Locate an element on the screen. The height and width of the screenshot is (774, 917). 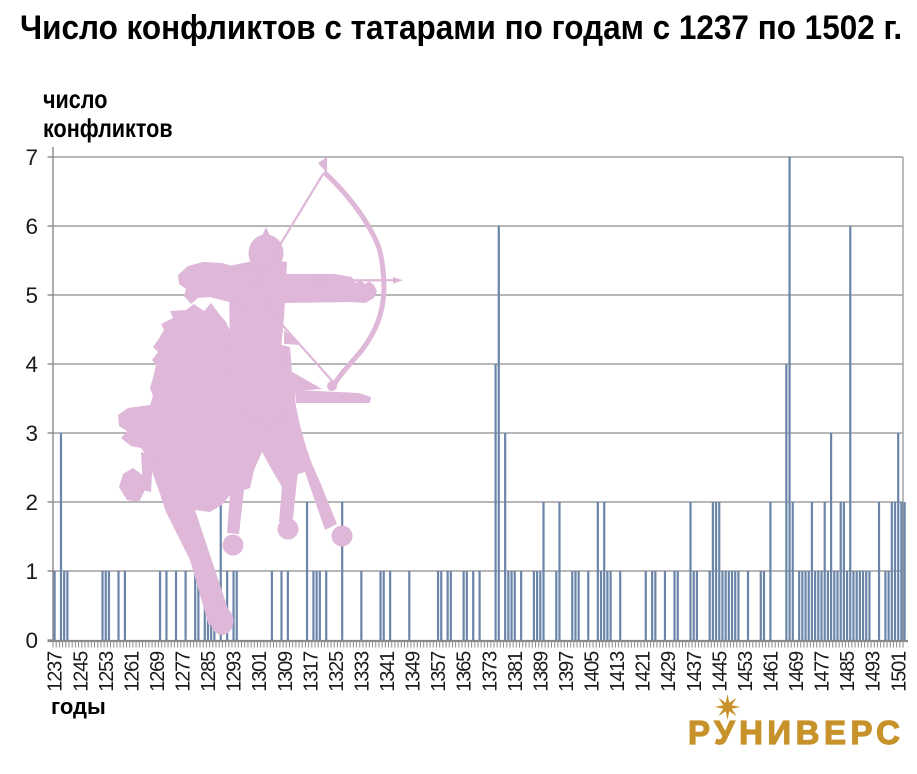
svg-text: 1469 is located at coordinates (797, 671).